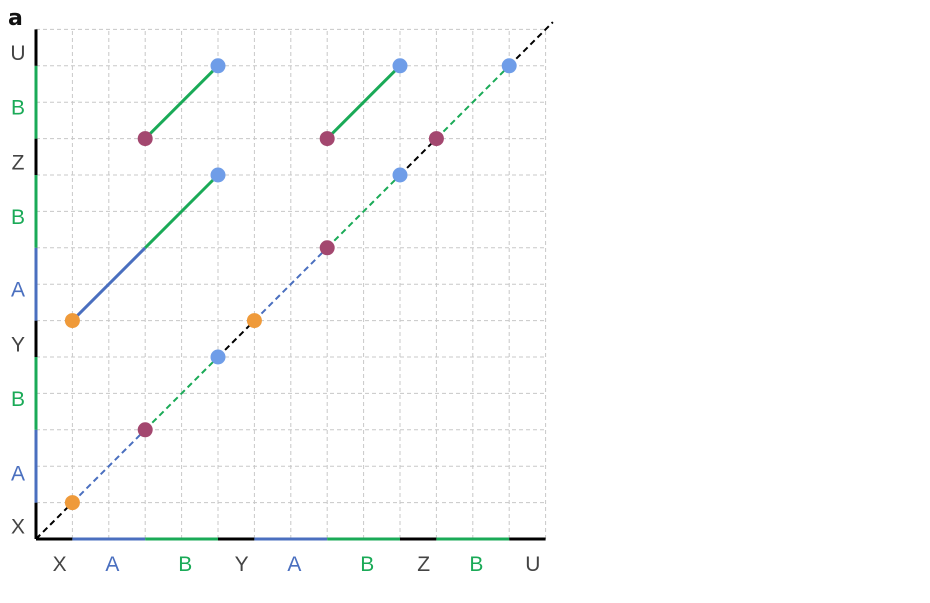  What do you see at coordinates (17, 53) in the screenshot?
I see `y-tick-label: U` at bounding box center [17, 53].